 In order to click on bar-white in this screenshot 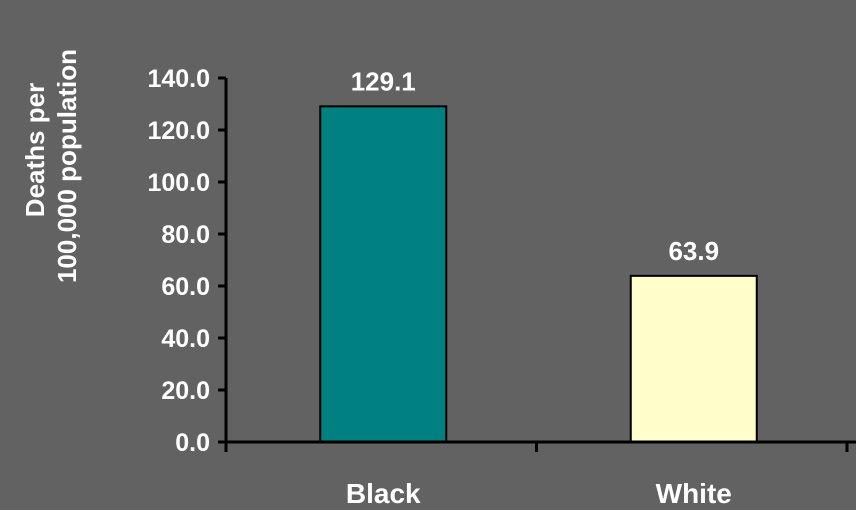, I will do `click(693, 358)`.